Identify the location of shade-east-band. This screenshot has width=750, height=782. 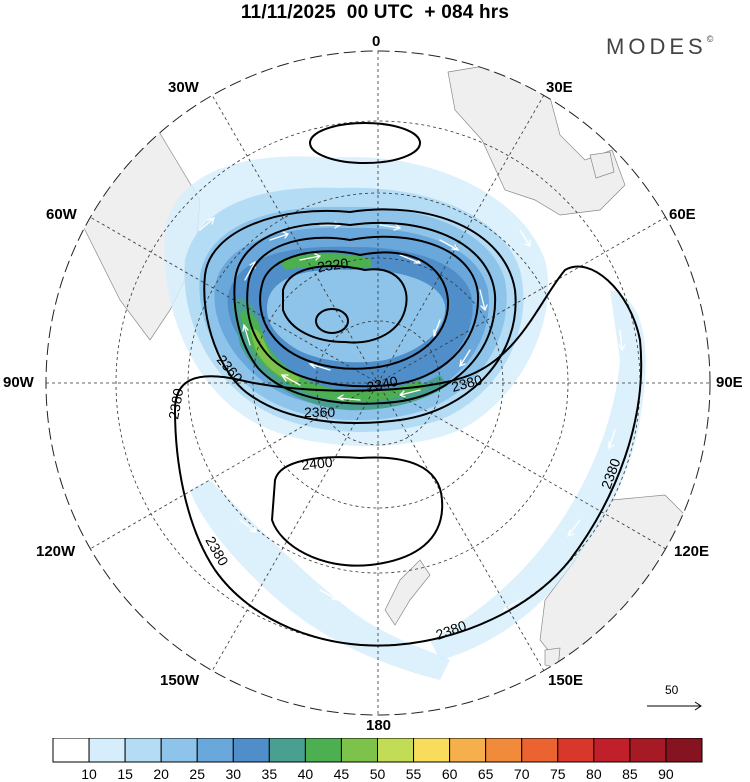
(538, 475).